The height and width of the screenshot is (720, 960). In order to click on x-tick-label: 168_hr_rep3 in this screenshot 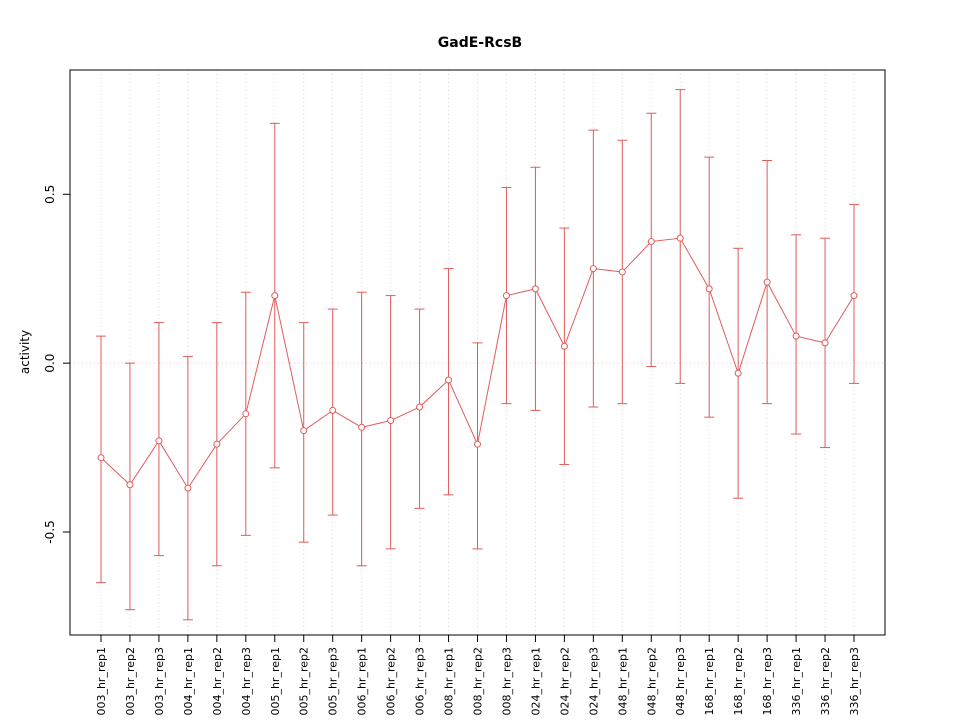, I will do `click(767, 681)`.